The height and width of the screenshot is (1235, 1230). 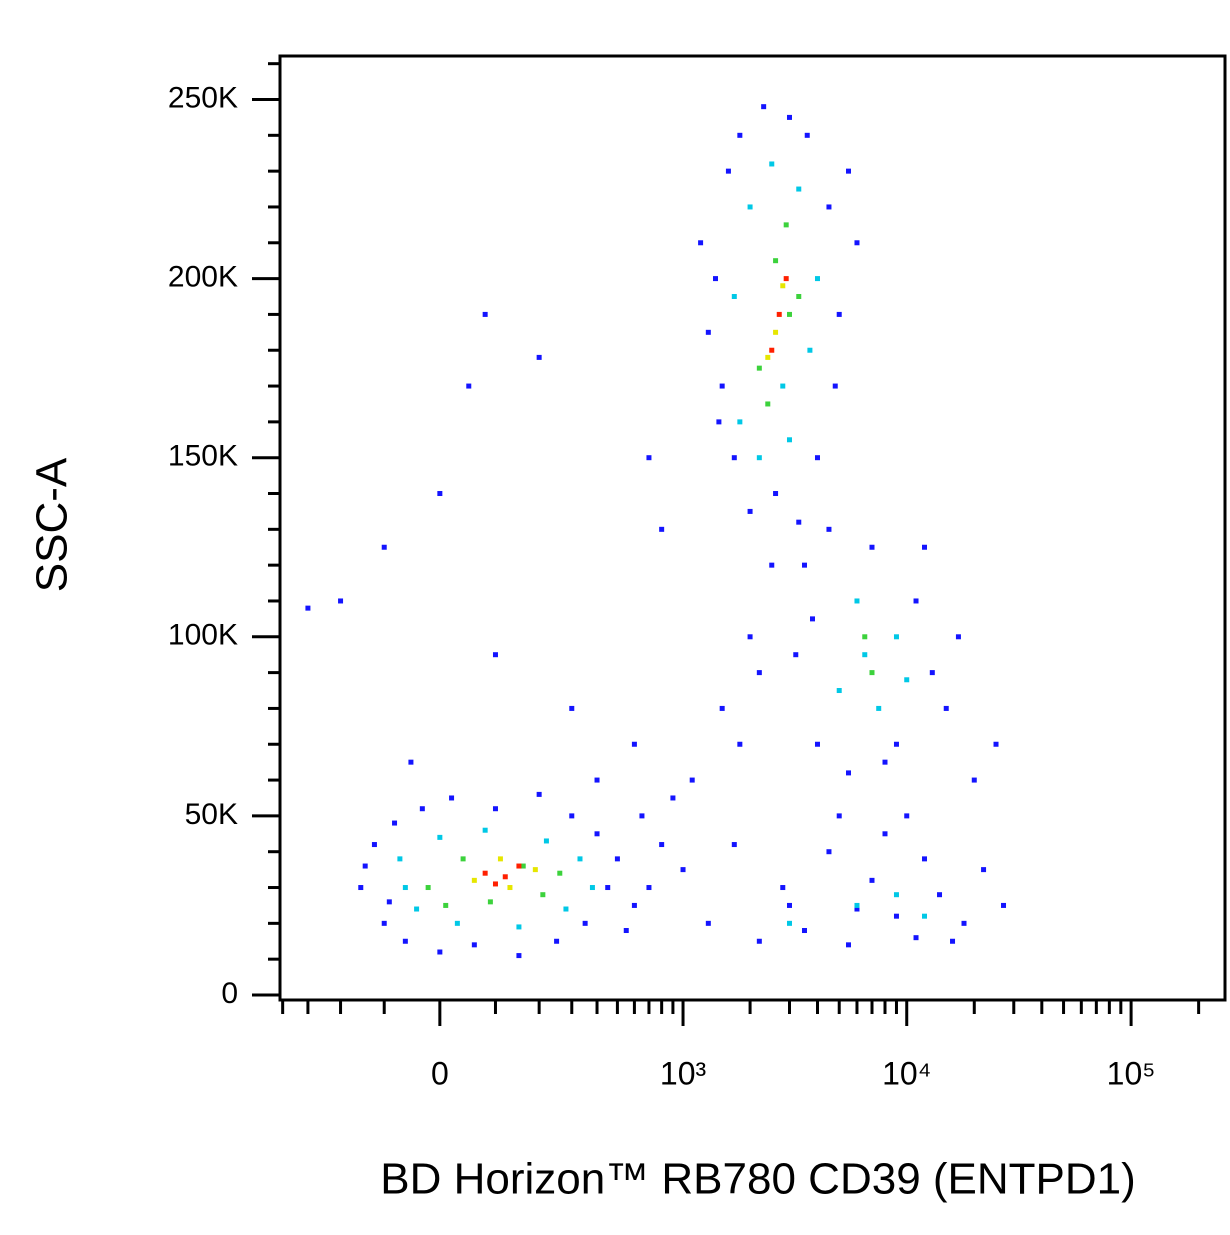 What do you see at coordinates (203, 277) in the screenshot?
I see `y-tick-label: 200K` at bounding box center [203, 277].